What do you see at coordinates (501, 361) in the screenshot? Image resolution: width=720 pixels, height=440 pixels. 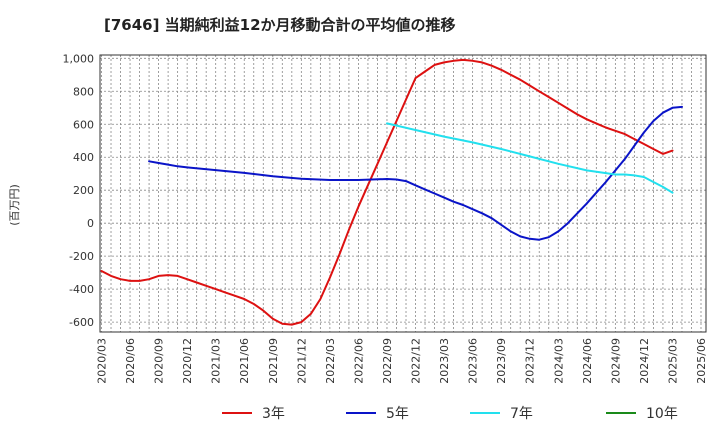 I see `x-tick-label: 2023/09` at bounding box center [501, 361].